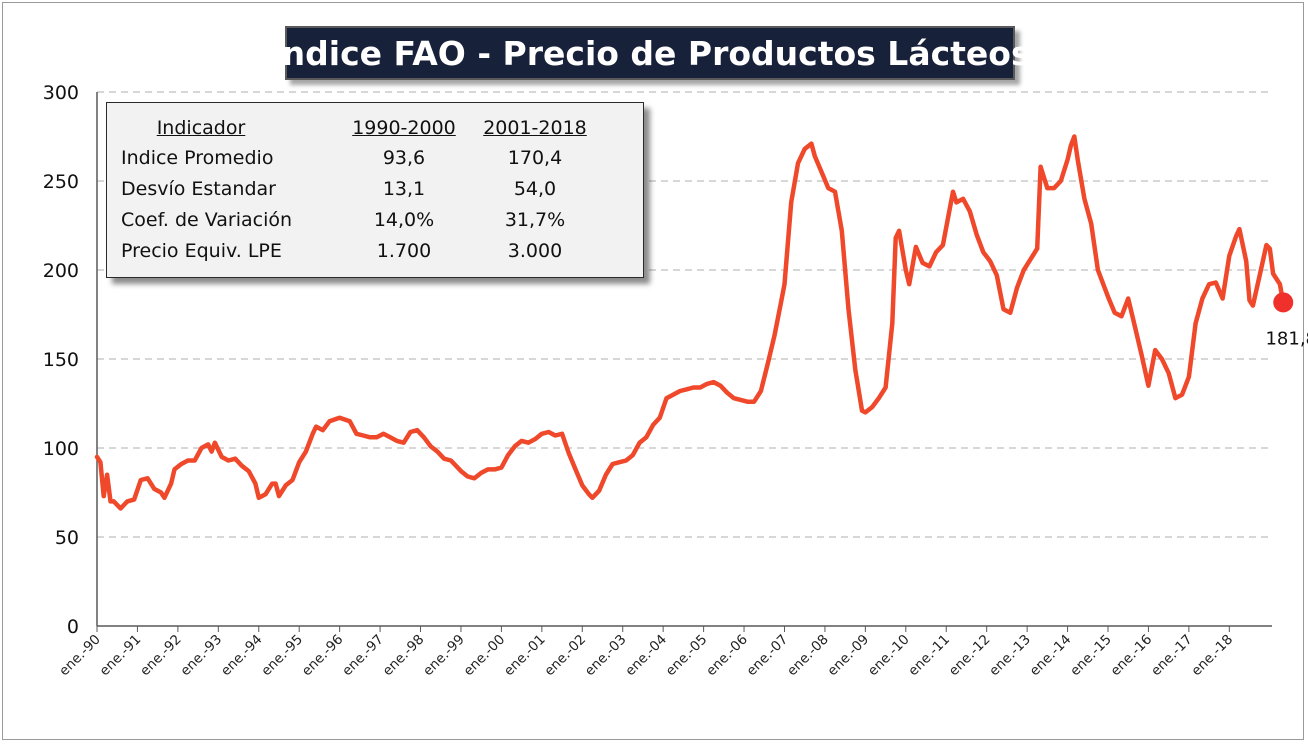 The height and width of the screenshot is (744, 1308). What do you see at coordinates (565, 656) in the screenshot?
I see `x-tick-label: ene.-02` at bounding box center [565, 656].